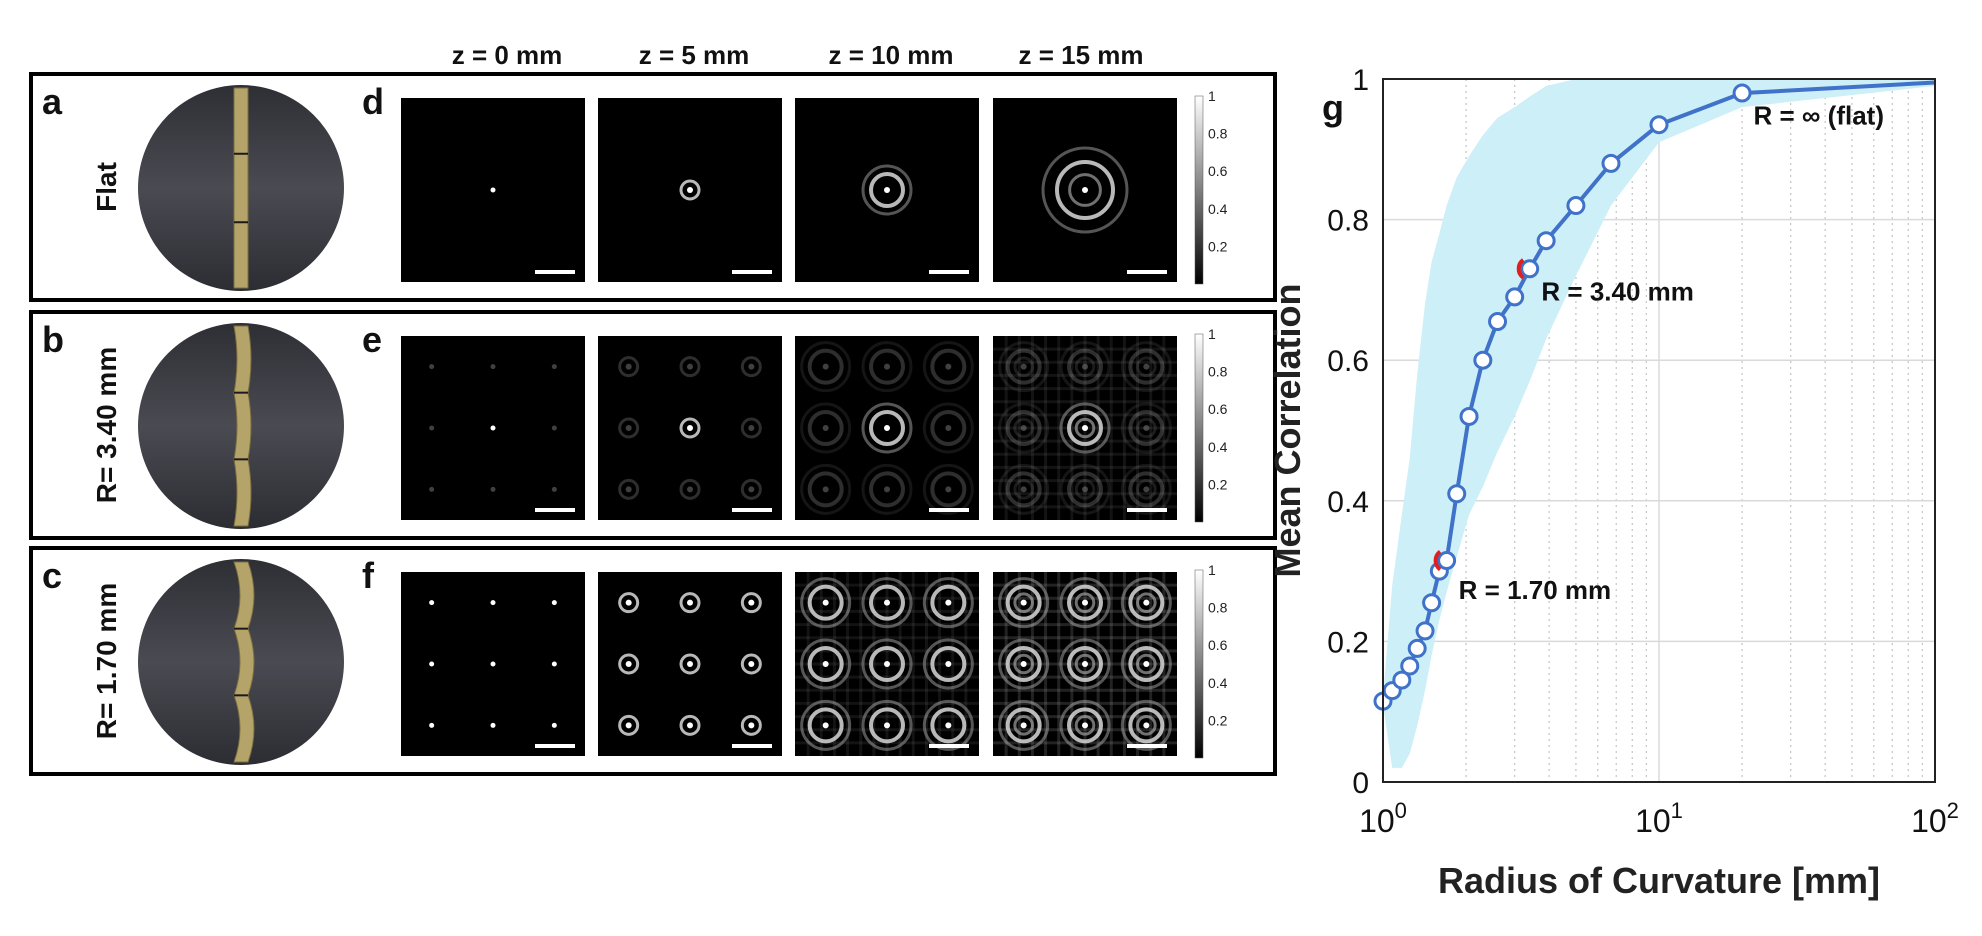 The image size is (1982, 936). I want to click on colorbar-tick: 1, so click(1212, 334).